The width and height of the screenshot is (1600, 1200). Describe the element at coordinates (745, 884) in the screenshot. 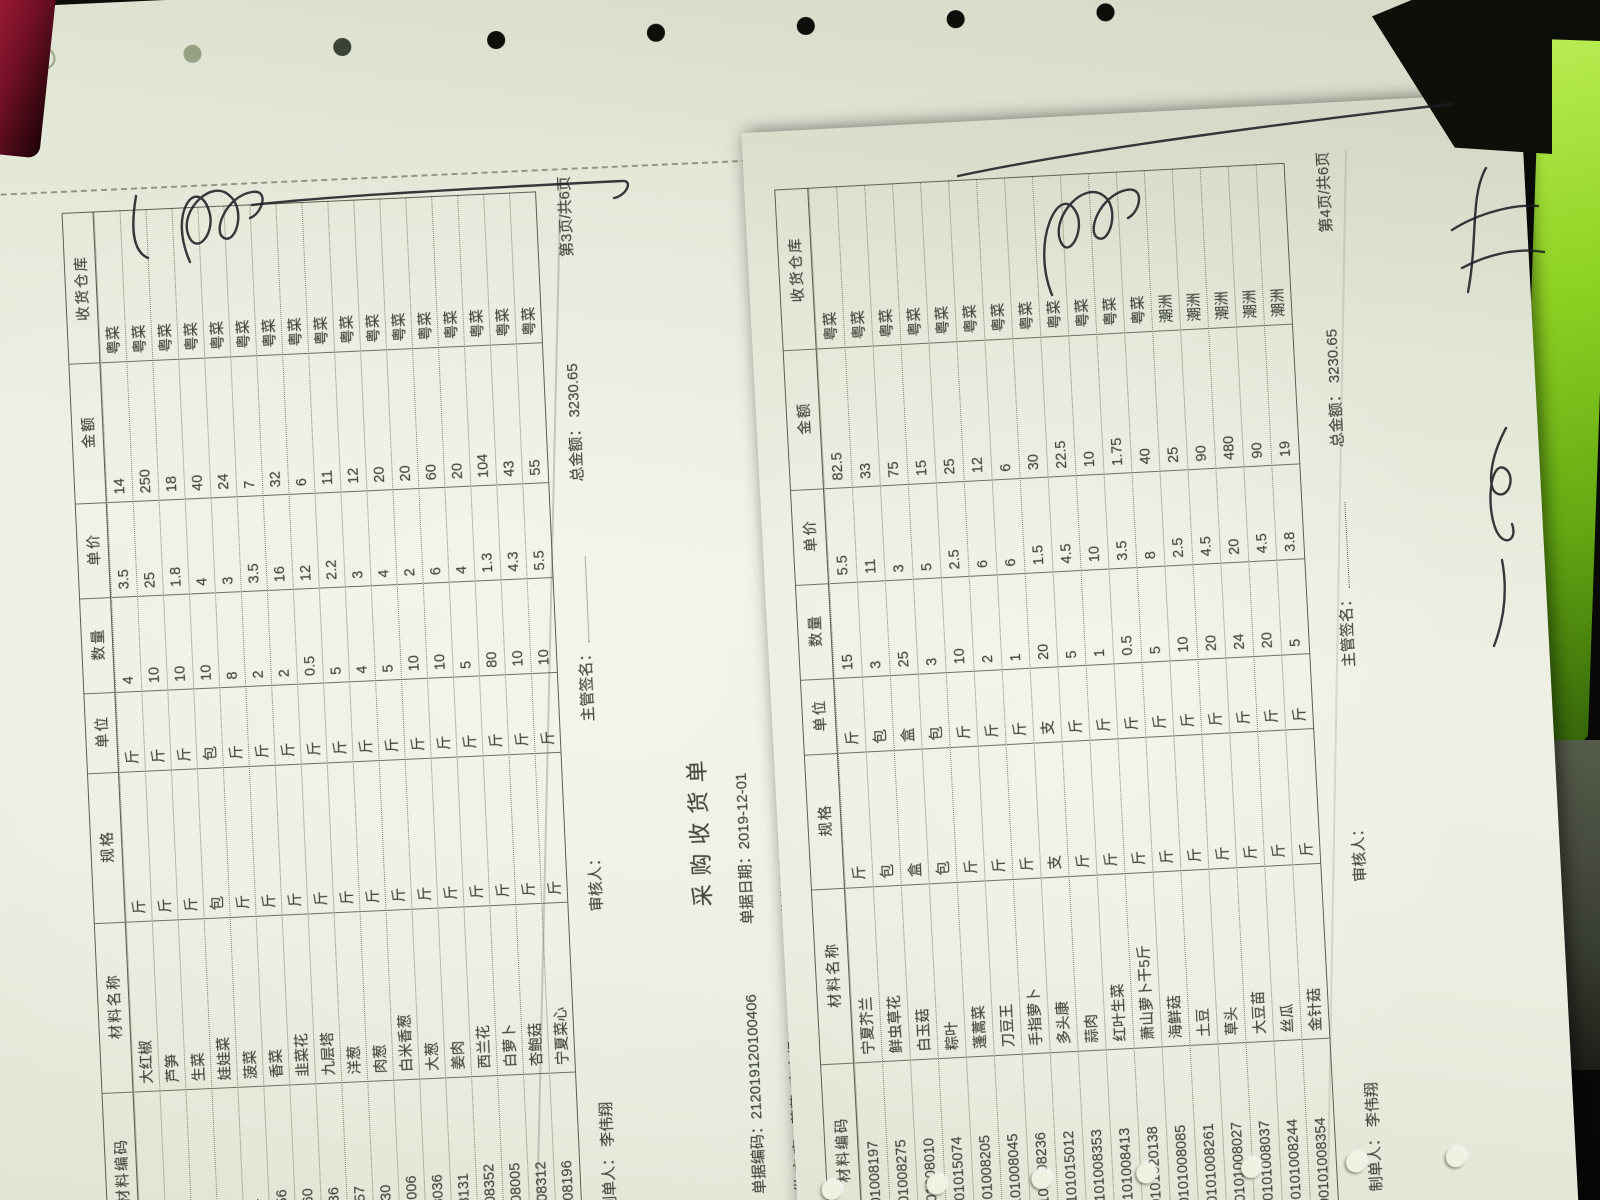

I see `page4-code-date-line: 单据编码：212019120100406 单据日期：2019-12-01` at that location.